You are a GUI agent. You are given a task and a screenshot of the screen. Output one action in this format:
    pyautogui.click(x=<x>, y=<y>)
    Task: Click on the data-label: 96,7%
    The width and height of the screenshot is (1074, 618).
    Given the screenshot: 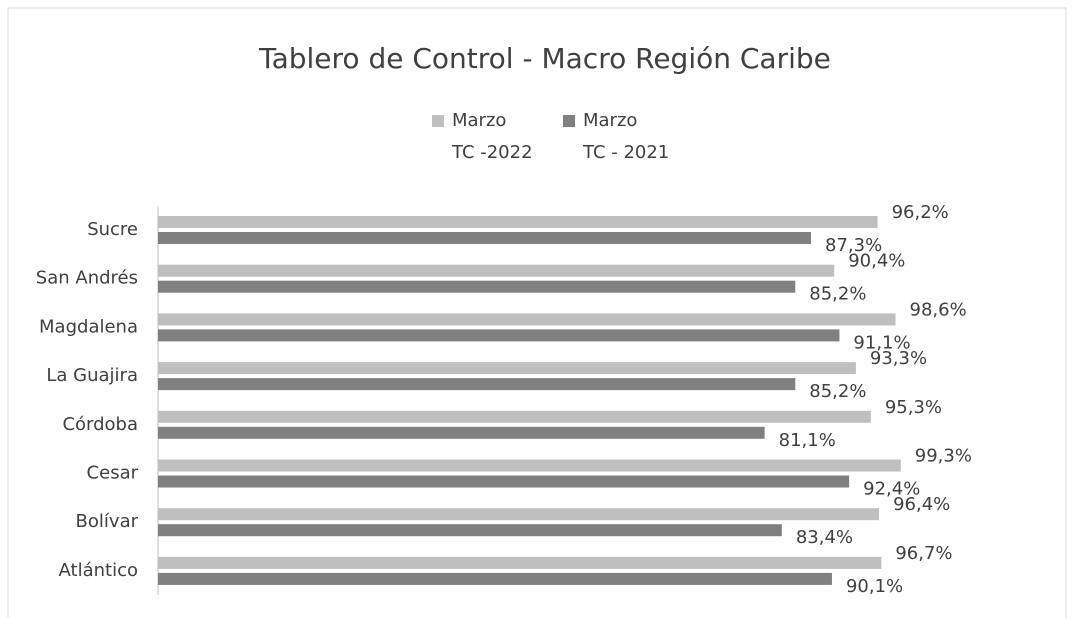 What is the action you would take?
    pyautogui.click(x=923, y=553)
    